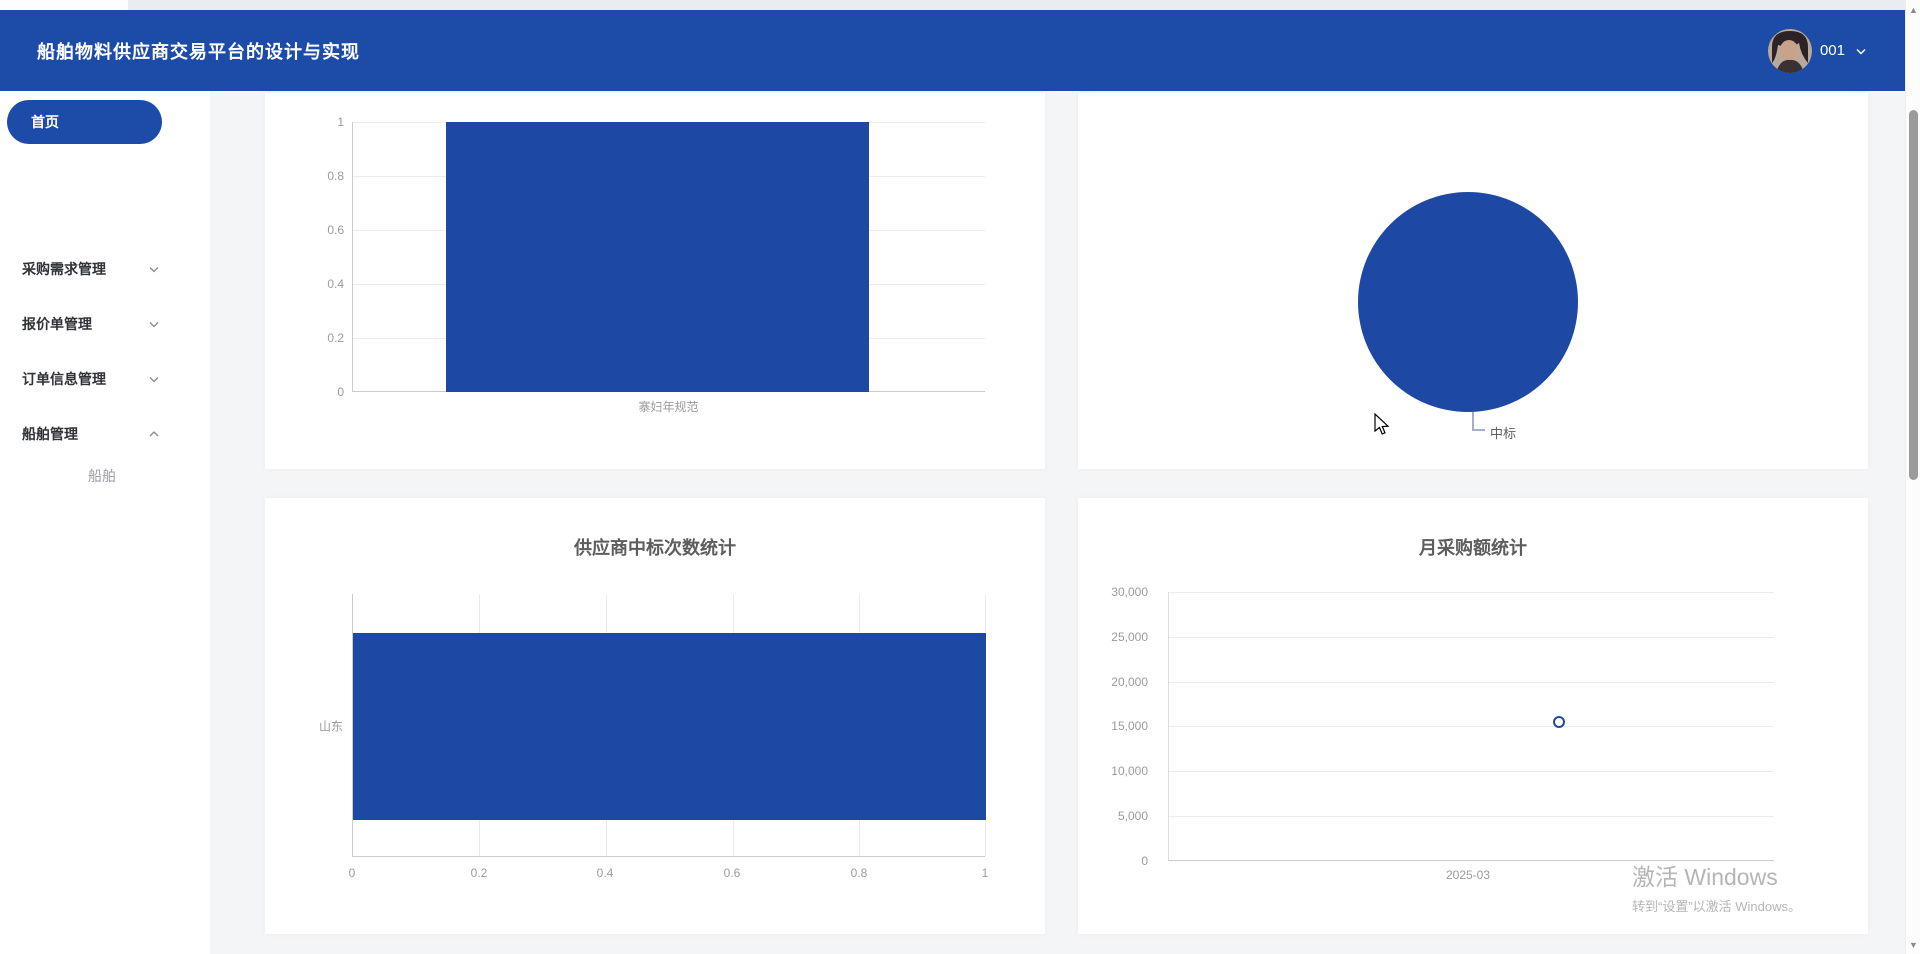 This screenshot has width=1920, height=954. Describe the element at coordinates (154, 434) in the screenshot. I see `chevron-up-icon` at that location.